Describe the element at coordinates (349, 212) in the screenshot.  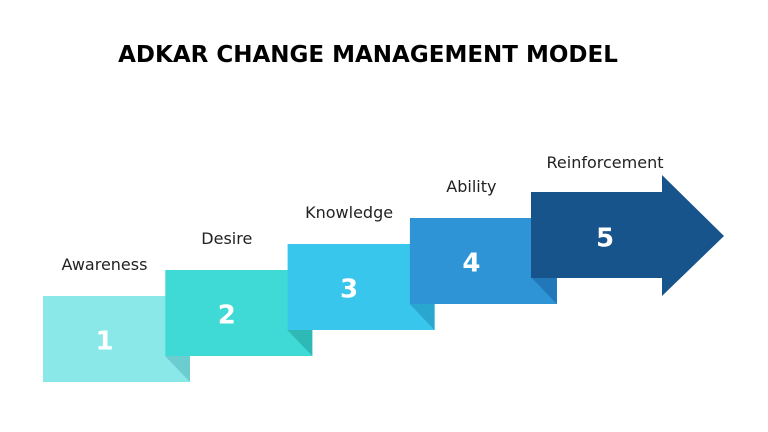
I see `step-label: Knowledge` at that location.